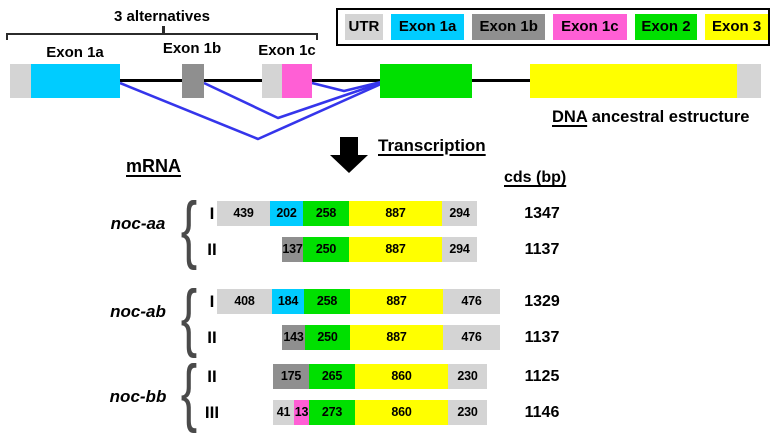 Image resolution: width=776 pixels, height=436 pixels. Describe the element at coordinates (542, 376) in the screenshot. I see `cds-value: 1125` at that location.